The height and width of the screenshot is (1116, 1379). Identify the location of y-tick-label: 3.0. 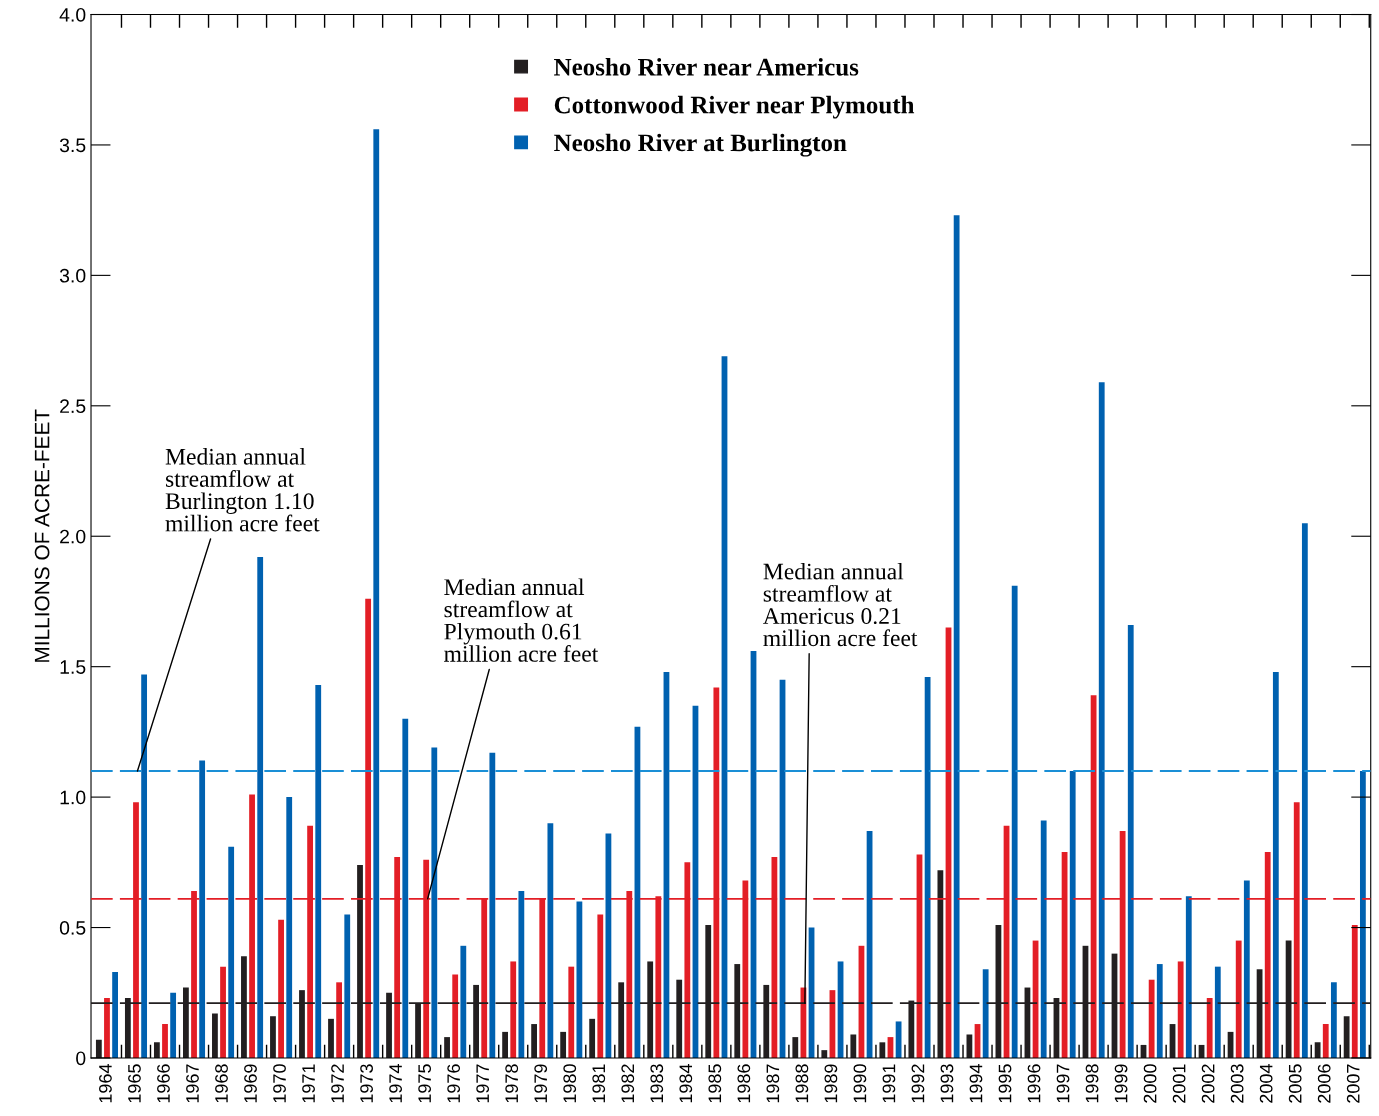
(72, 275).